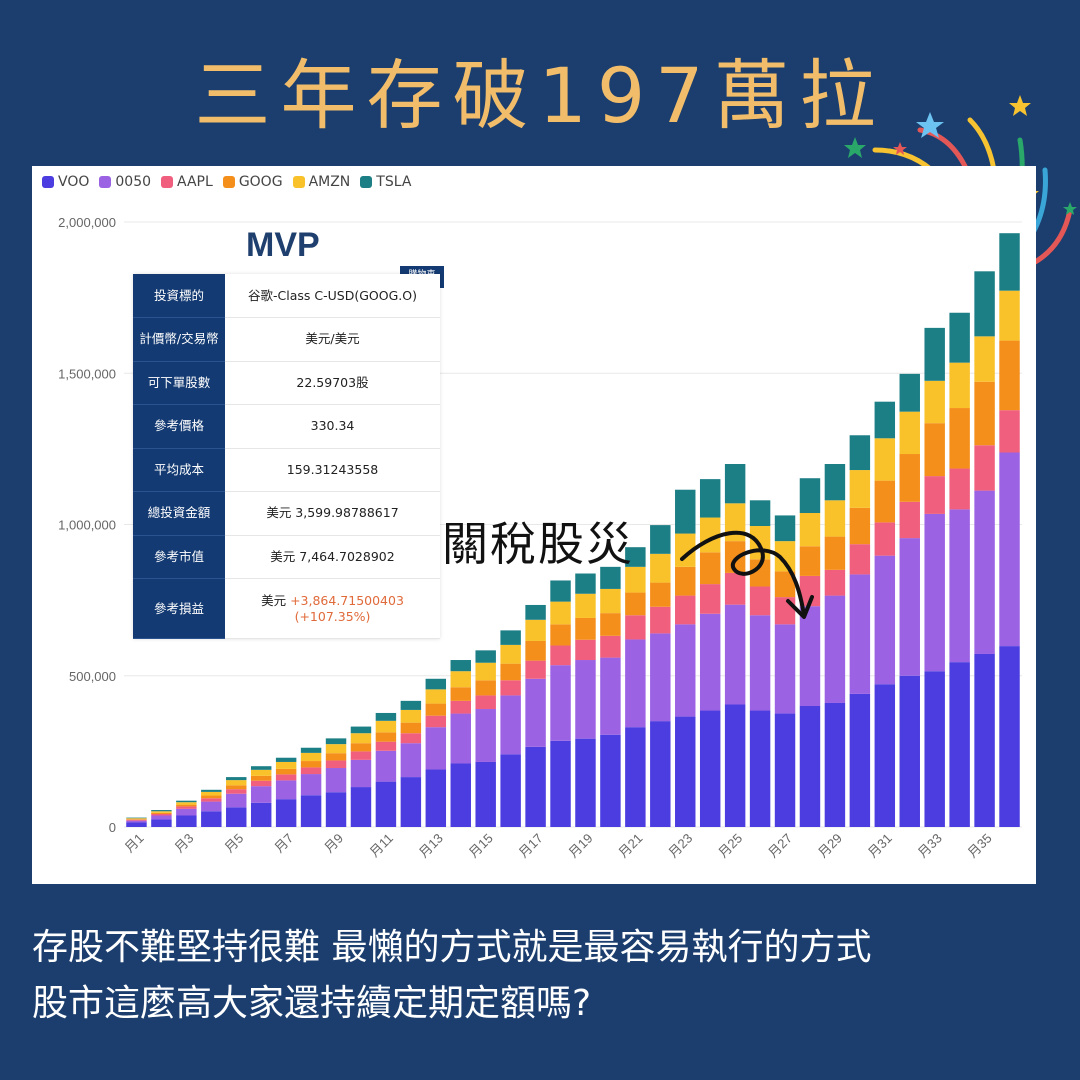 The width and height of the screenshot is (1080, 1080). Describe the element at coordinates (332, 608) in the screenshot. I see `pnl-value: 美元 +3,864.71500403 (+107.35%)` at that location.